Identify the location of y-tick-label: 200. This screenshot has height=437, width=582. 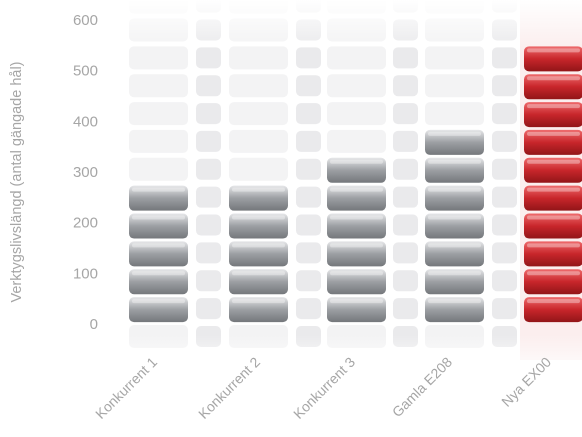
(85, 223).